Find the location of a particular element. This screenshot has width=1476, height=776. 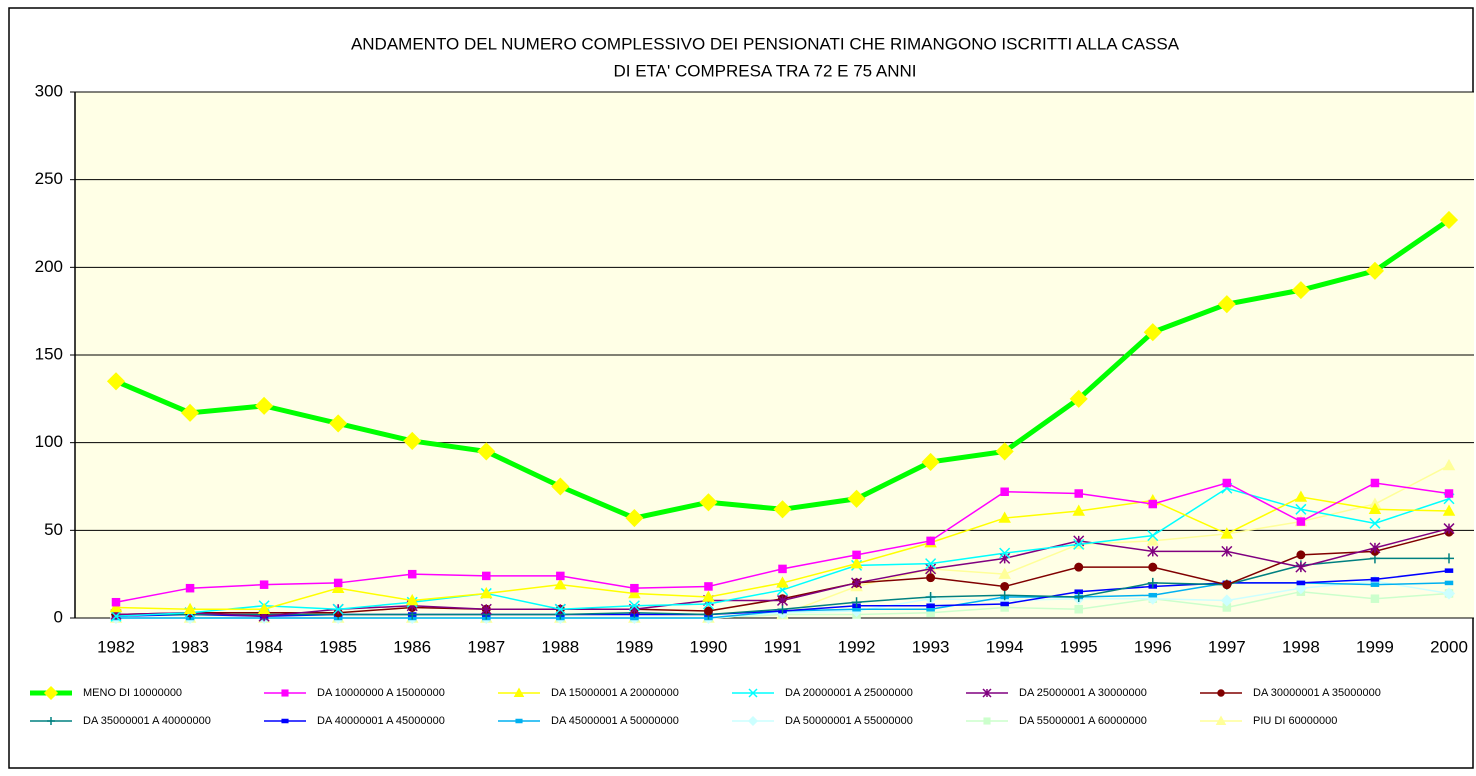

x-tick-label: 1984 is located at coordinates (264, 646).